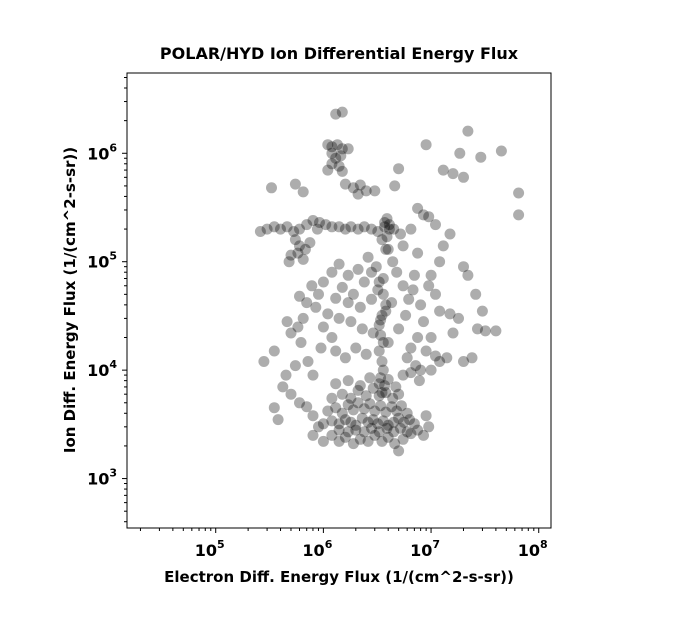  Describe the element at coordinates (210, 549) in the screenshot. I see `x-tick-label: 105` at that location.